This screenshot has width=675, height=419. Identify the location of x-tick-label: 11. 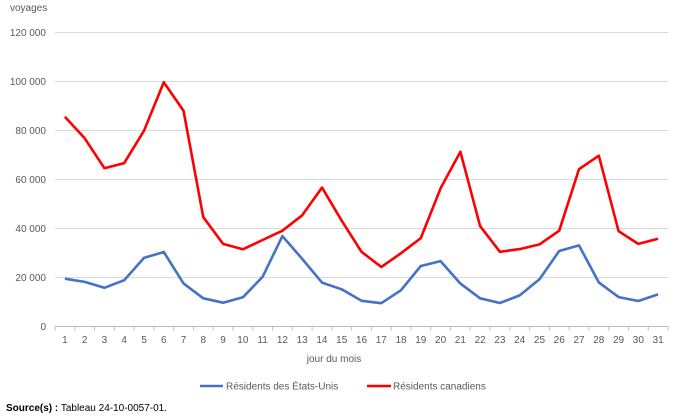
(262, 340).